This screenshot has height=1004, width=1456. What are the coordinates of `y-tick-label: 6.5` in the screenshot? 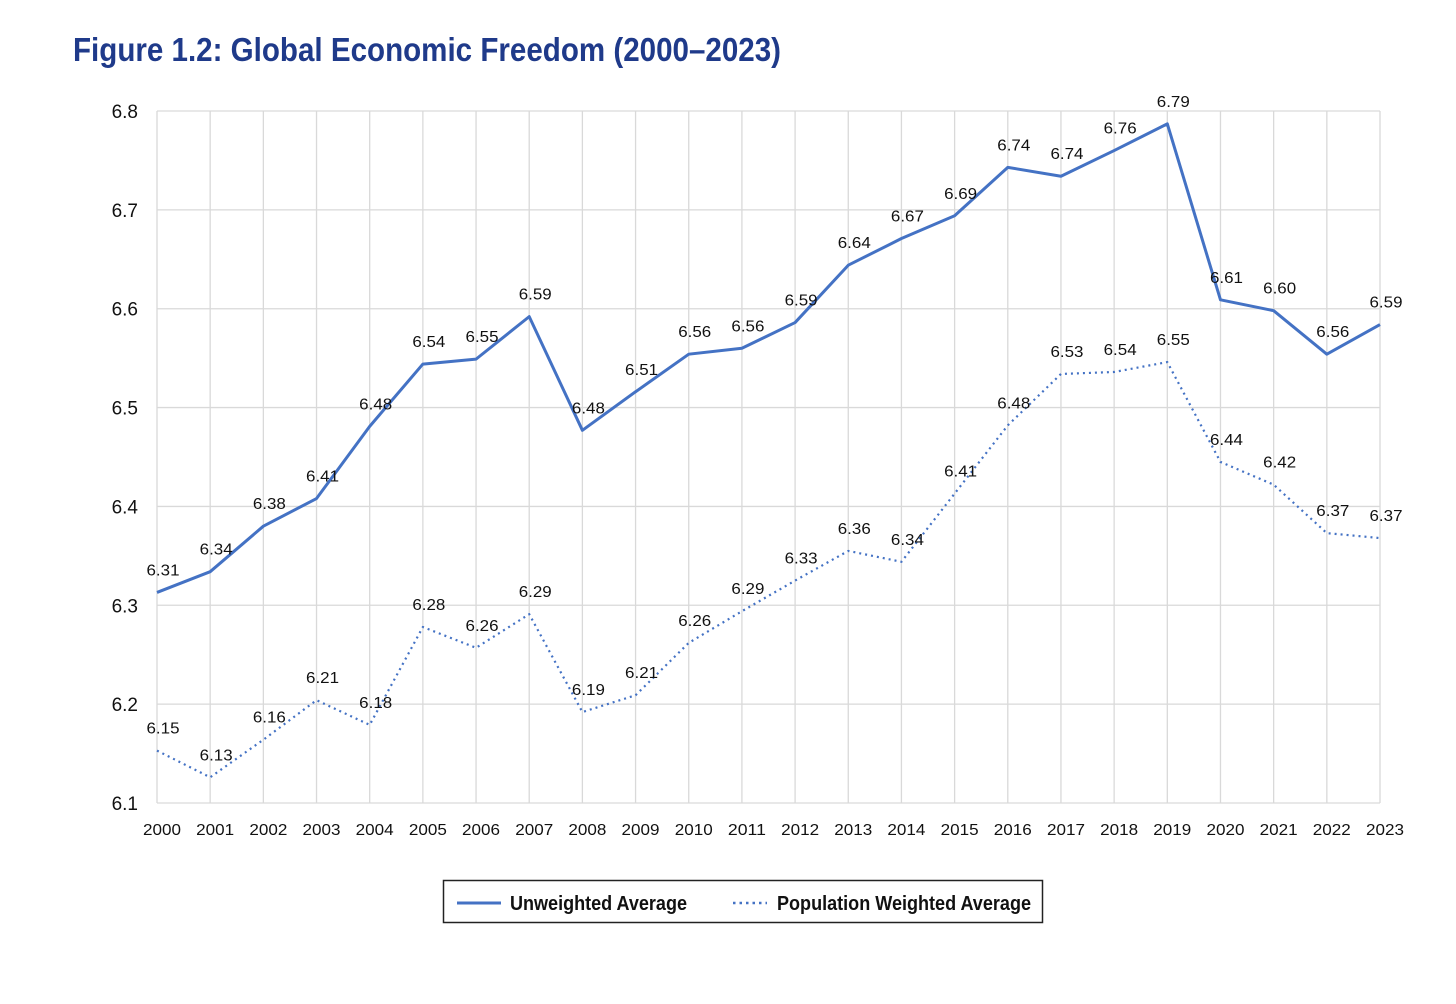 It's located at (125, 409).